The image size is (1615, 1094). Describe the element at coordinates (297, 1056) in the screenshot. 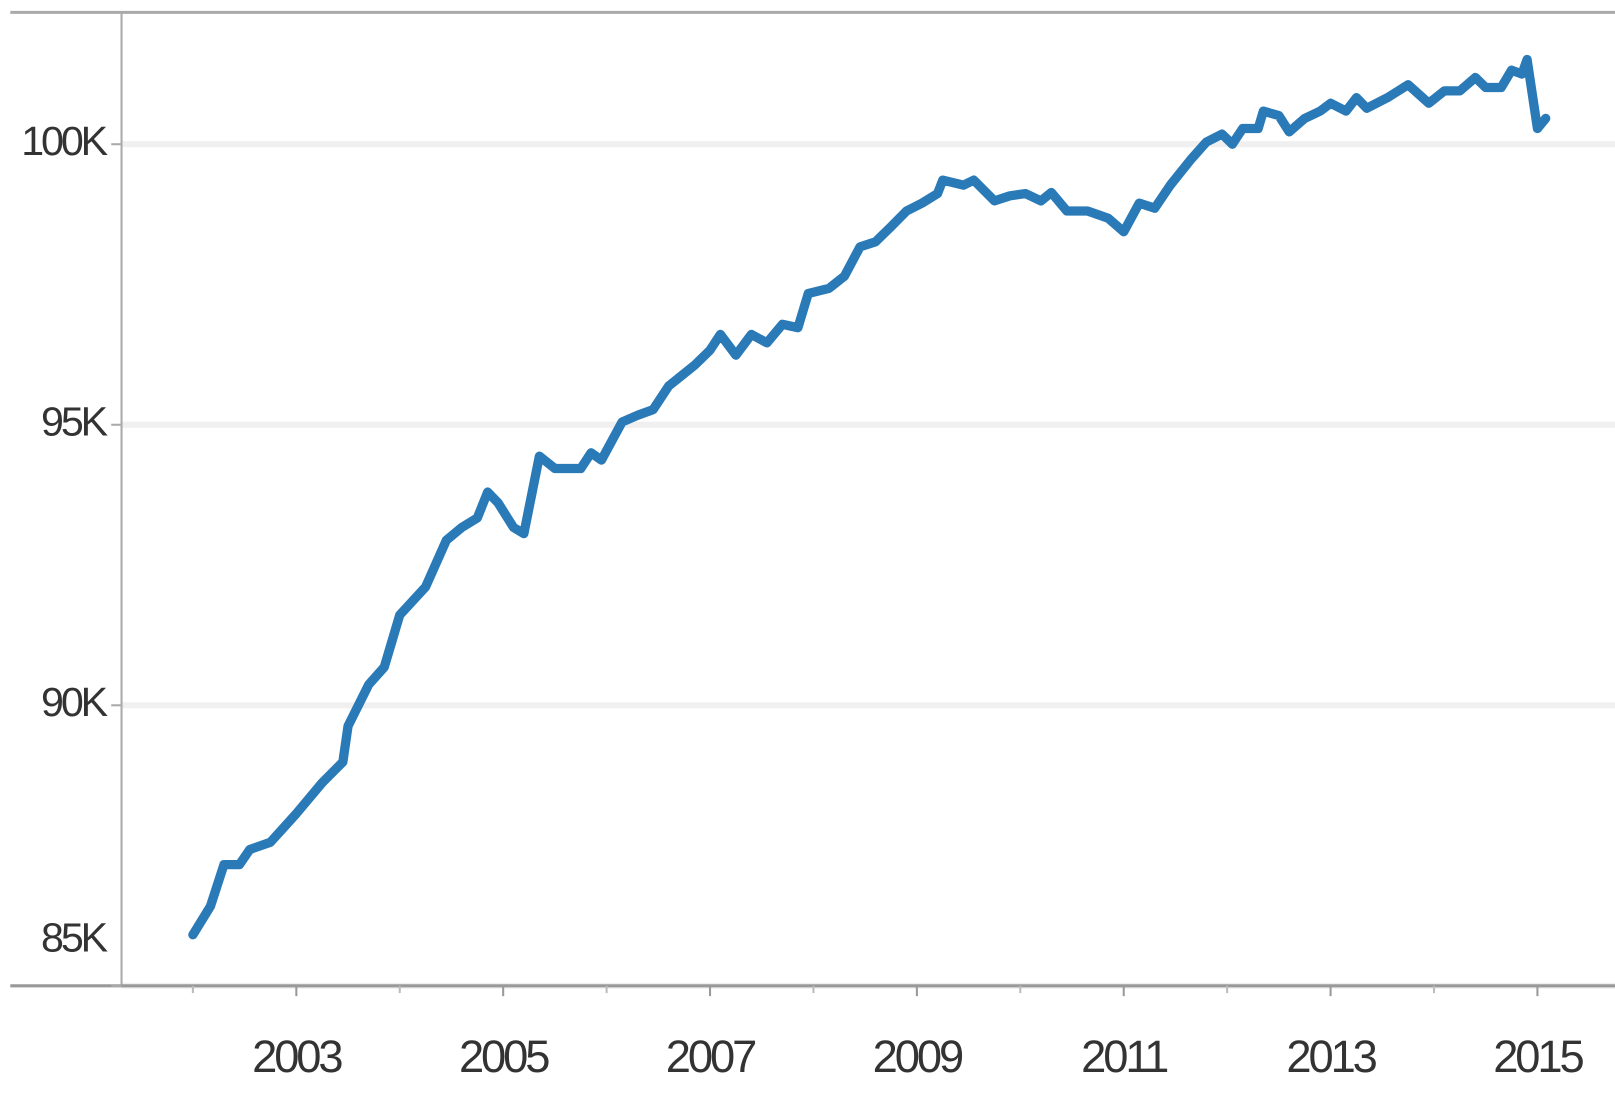

I see `x-tick-label: 2003` at that location.